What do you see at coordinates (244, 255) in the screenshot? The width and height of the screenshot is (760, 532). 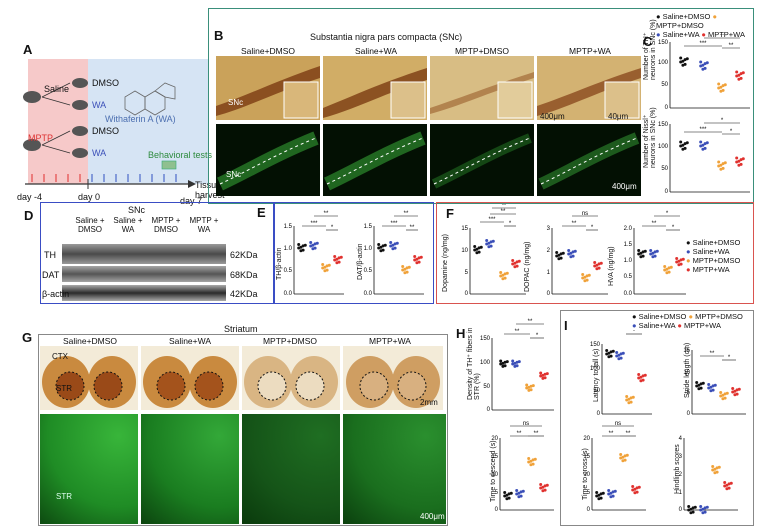 I see `d-size-th: 62KDa` at bounding box center [244, 255].